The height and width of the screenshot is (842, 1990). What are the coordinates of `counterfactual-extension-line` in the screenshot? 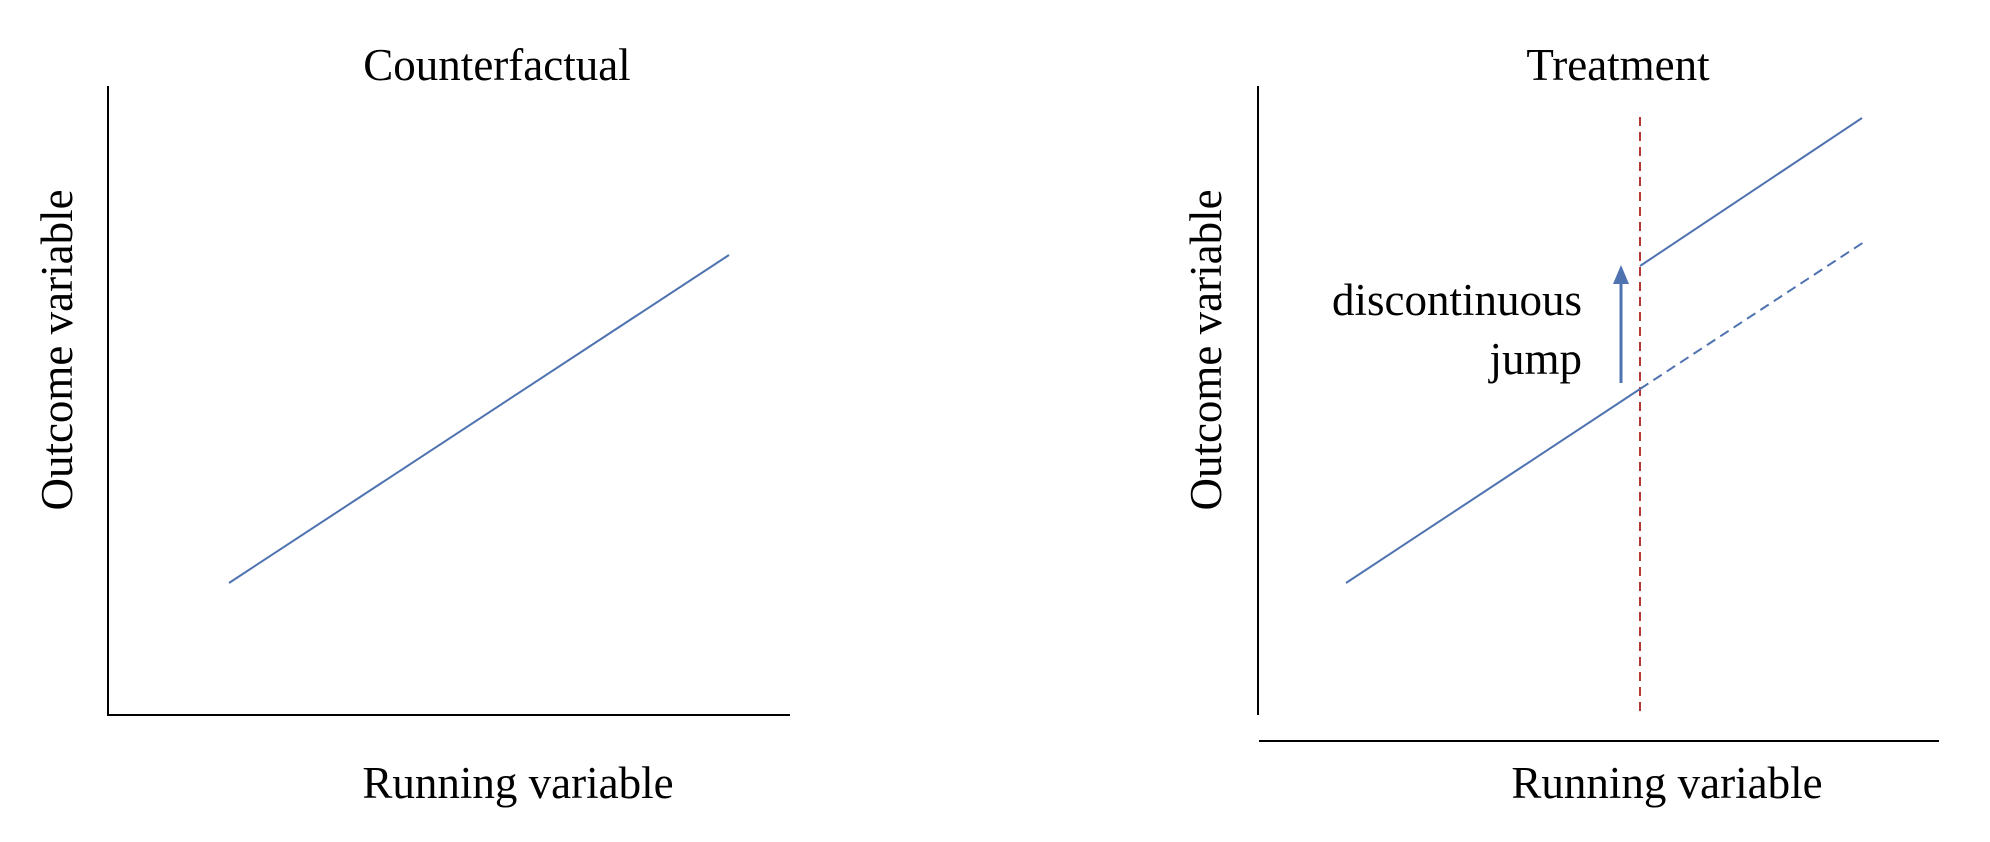 It's located at (1752, 315).